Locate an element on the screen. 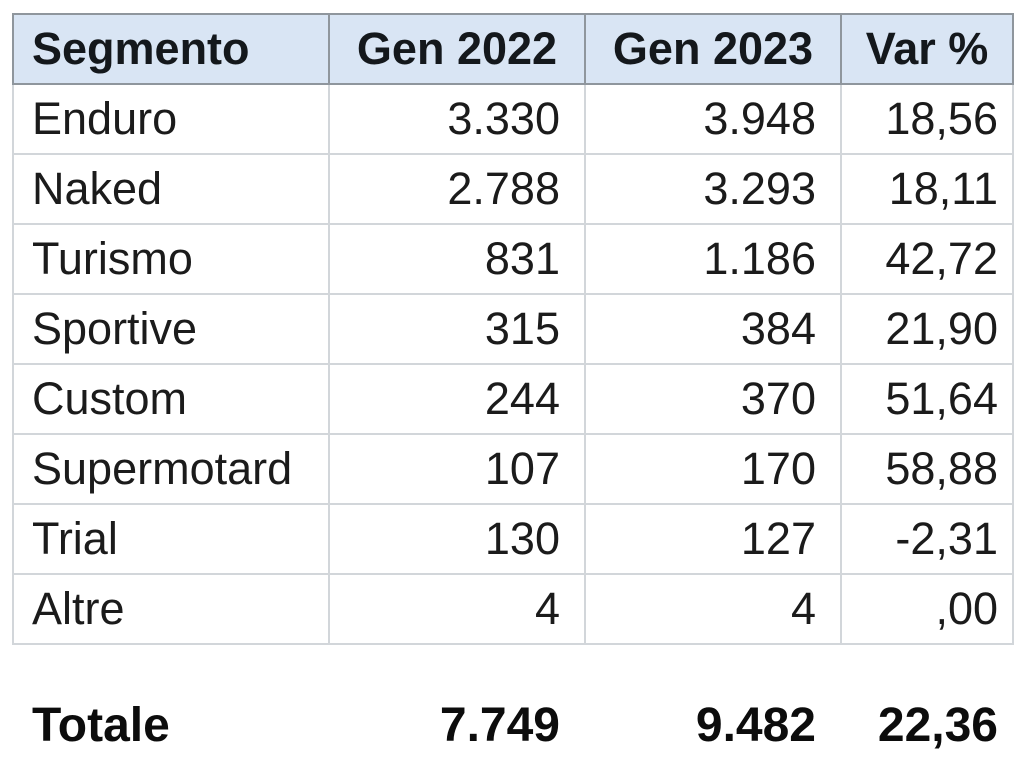 Image resolution: width=1024 pixels, height=765 pixels. table-row-turismo: Turismo 831 1.186 42,72 is located at coordinates (513, 259).